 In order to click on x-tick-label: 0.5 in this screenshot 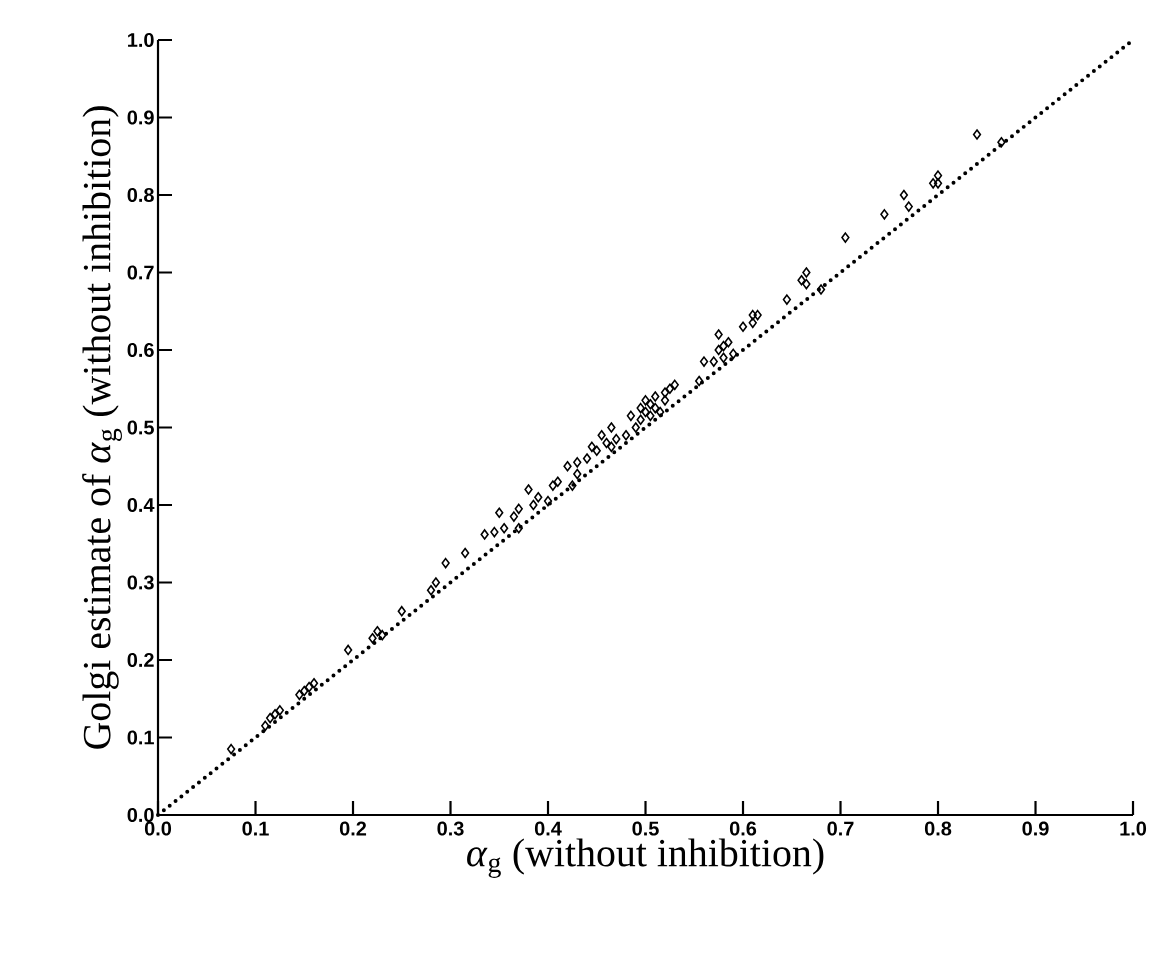, I will do `click(645, 828)`.